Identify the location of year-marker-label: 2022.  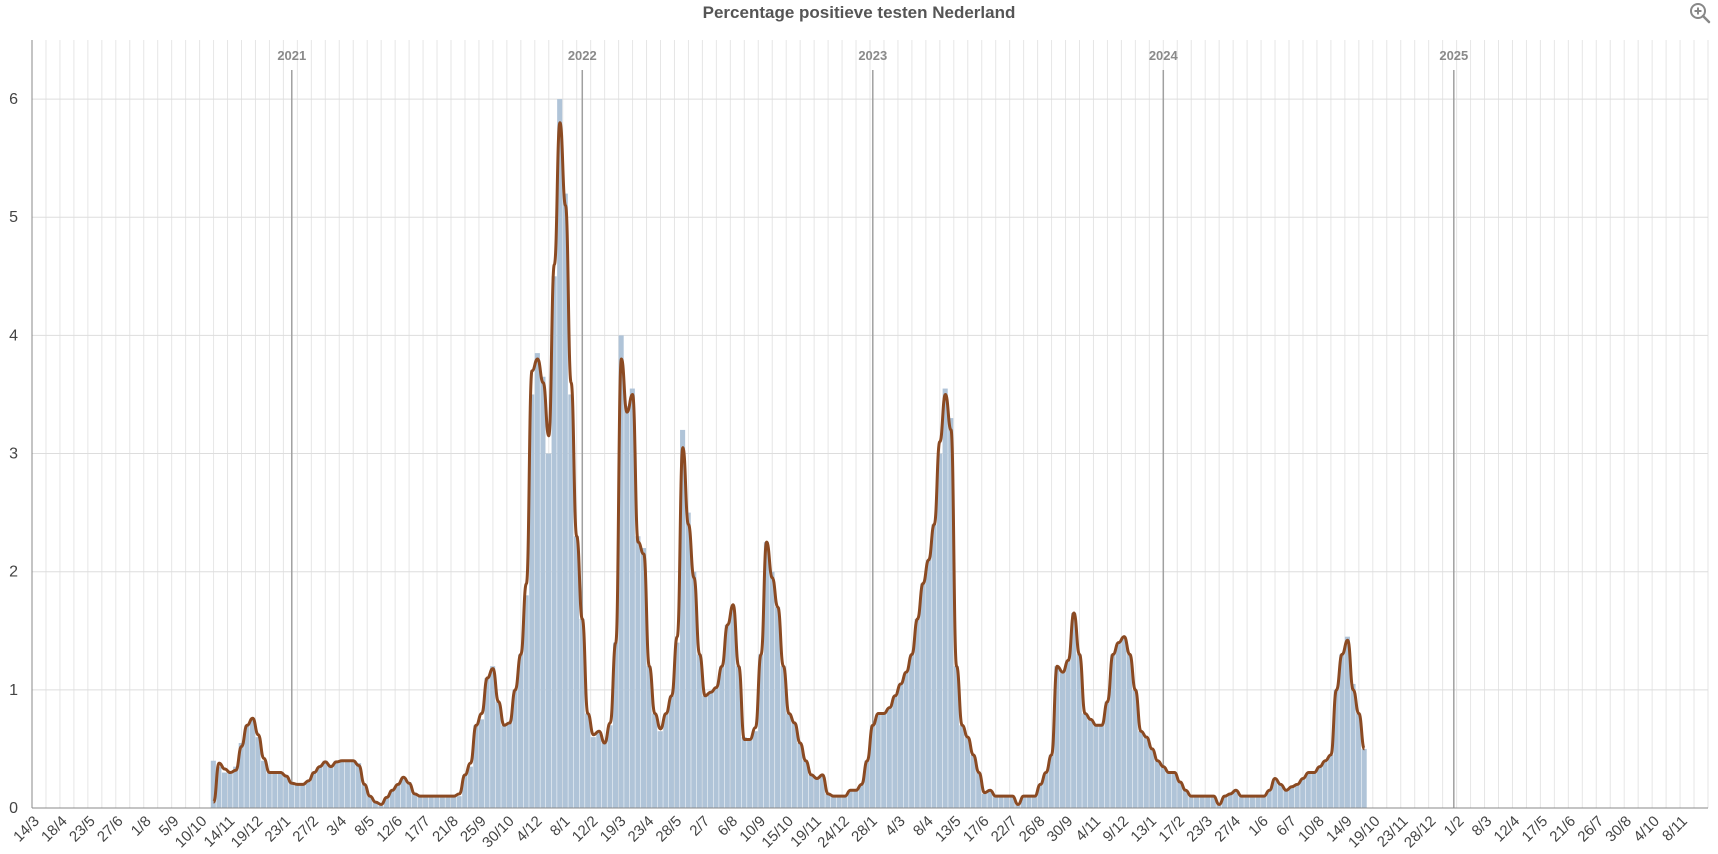
(582, 55).